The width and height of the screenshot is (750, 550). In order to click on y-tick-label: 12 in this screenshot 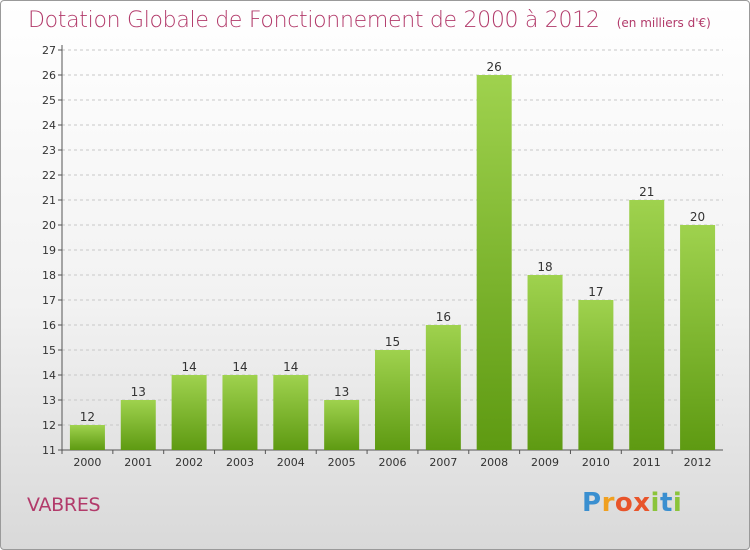, I will do `click(49, 425)`.